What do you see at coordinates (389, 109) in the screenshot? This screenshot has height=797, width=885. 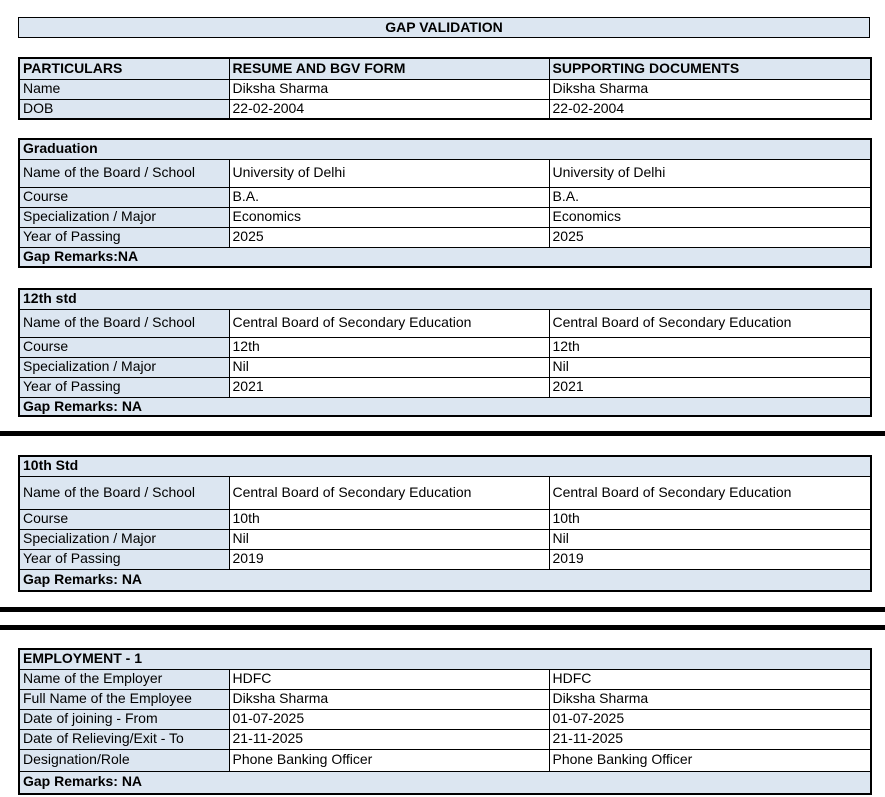 I see `dob-resume-value: 22-02-2004` at bounding box center [389, 109].